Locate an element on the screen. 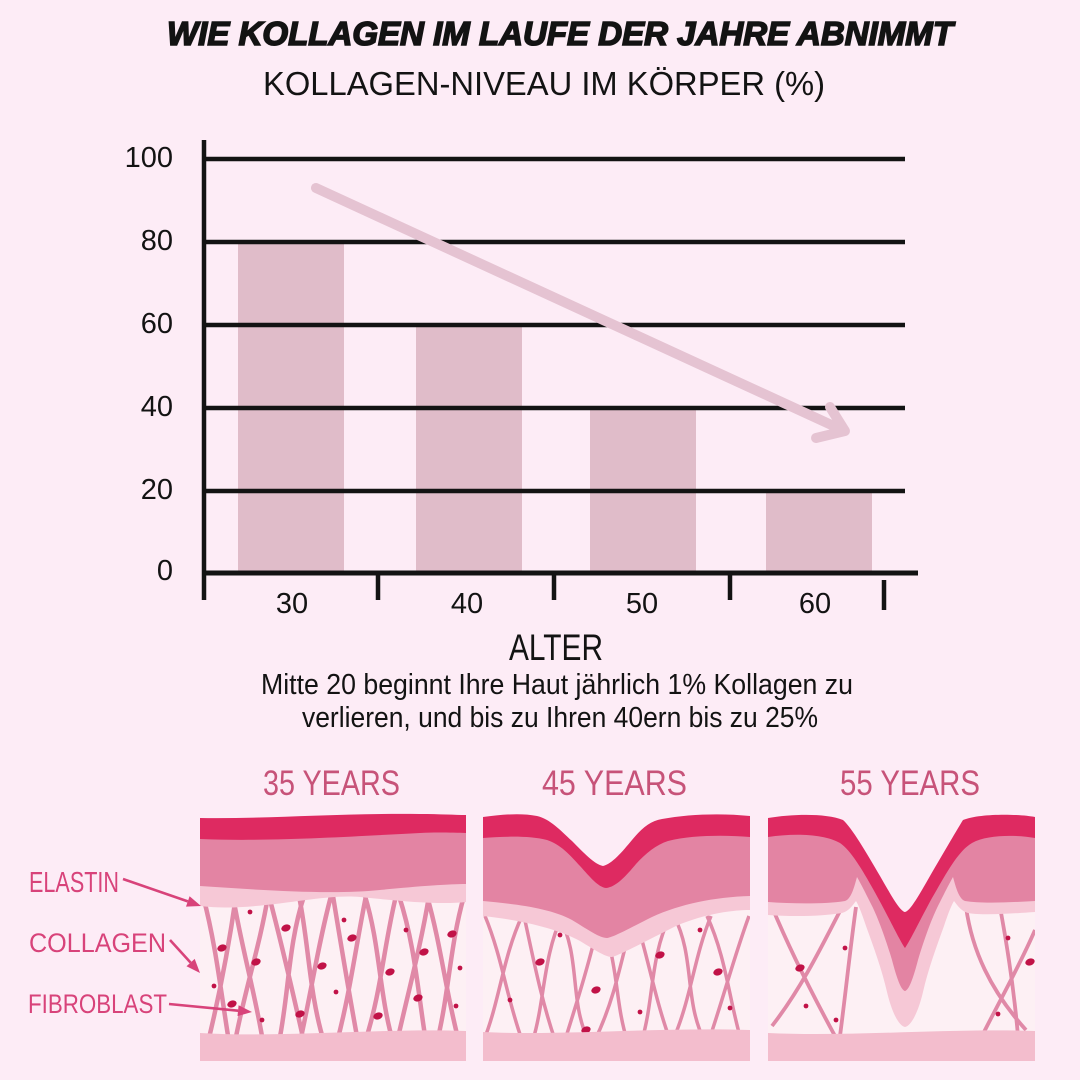  svg-text: 55 YEARS is located at coordinates (910, 783).